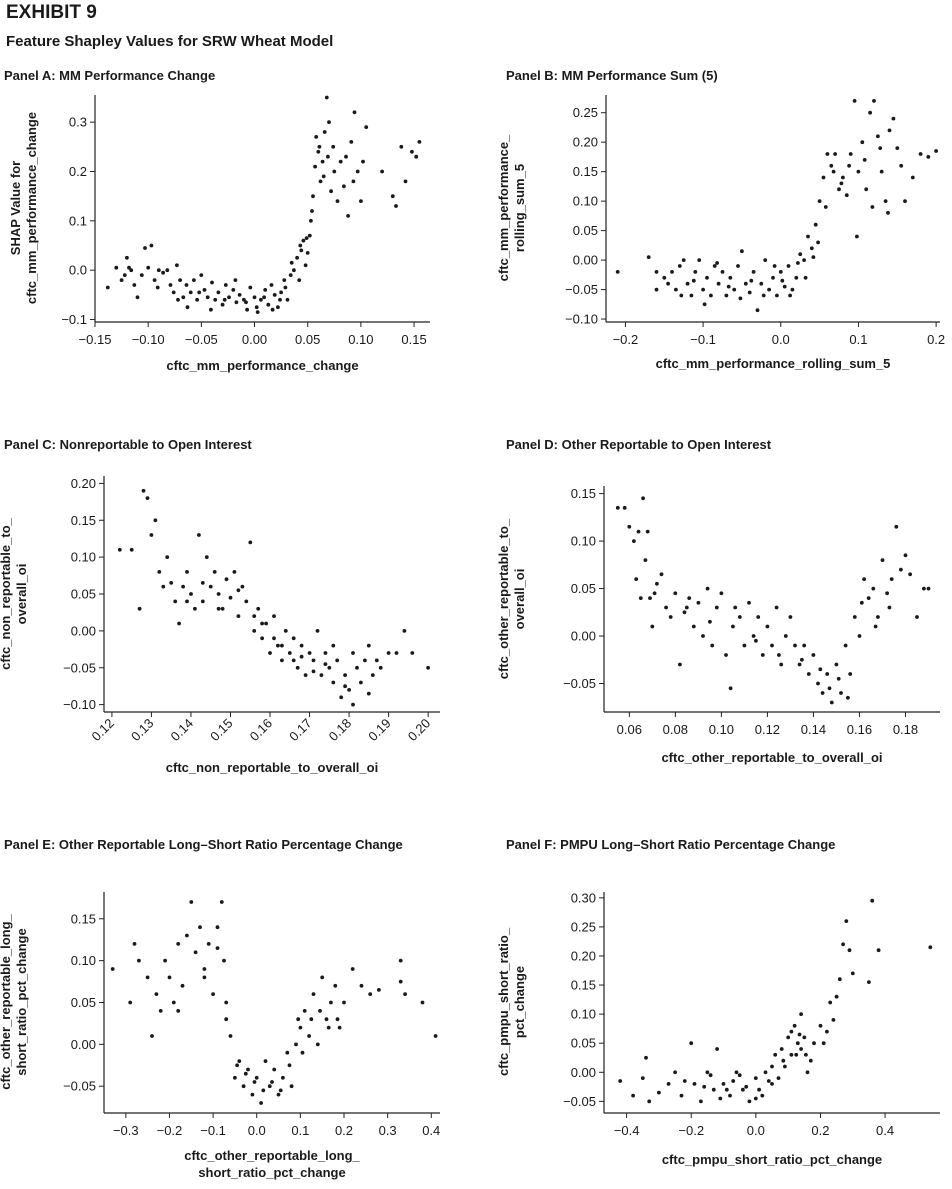 The image size is (952, 1189). What do you see at coordinates (519, 599) in the screenshot?
I see `panel-d-y-axis-label: overall_oi` at bounding box center [519, 599].